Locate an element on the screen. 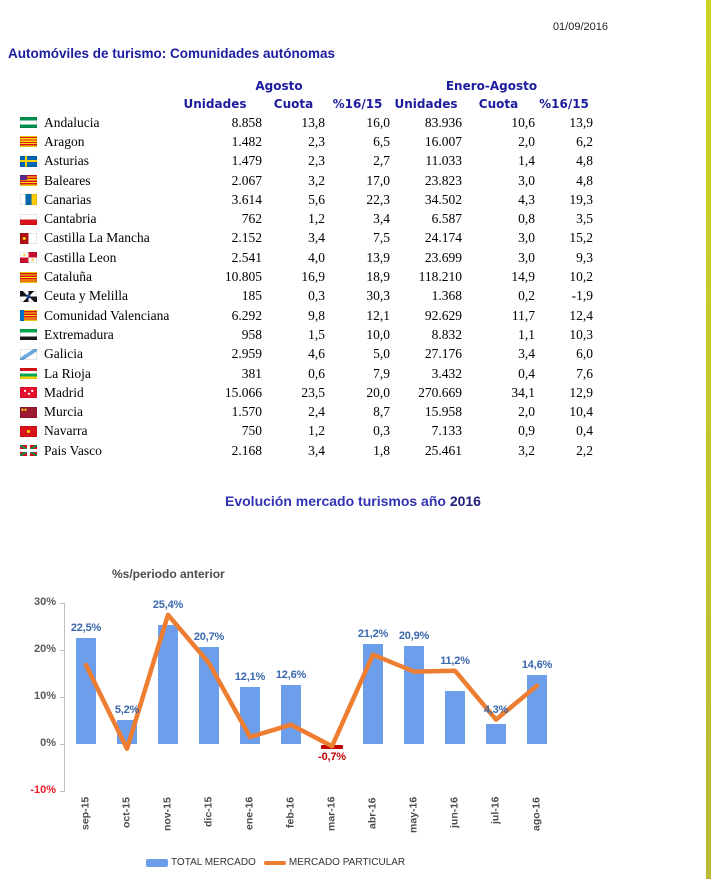  legend-line-swatch-icon is located at coordinates (274, 862).